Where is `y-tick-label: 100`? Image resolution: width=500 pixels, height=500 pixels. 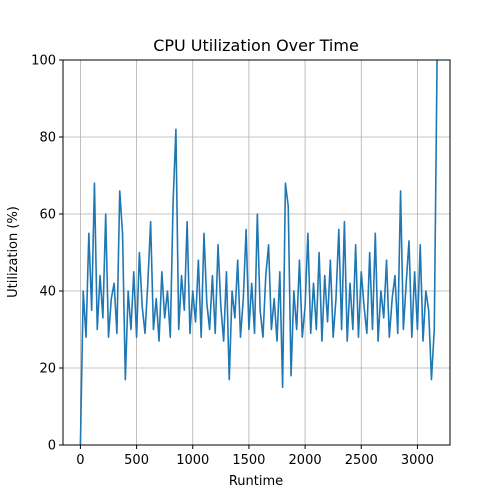 y-tick-label: 100 is located at coordinates (43, 61).